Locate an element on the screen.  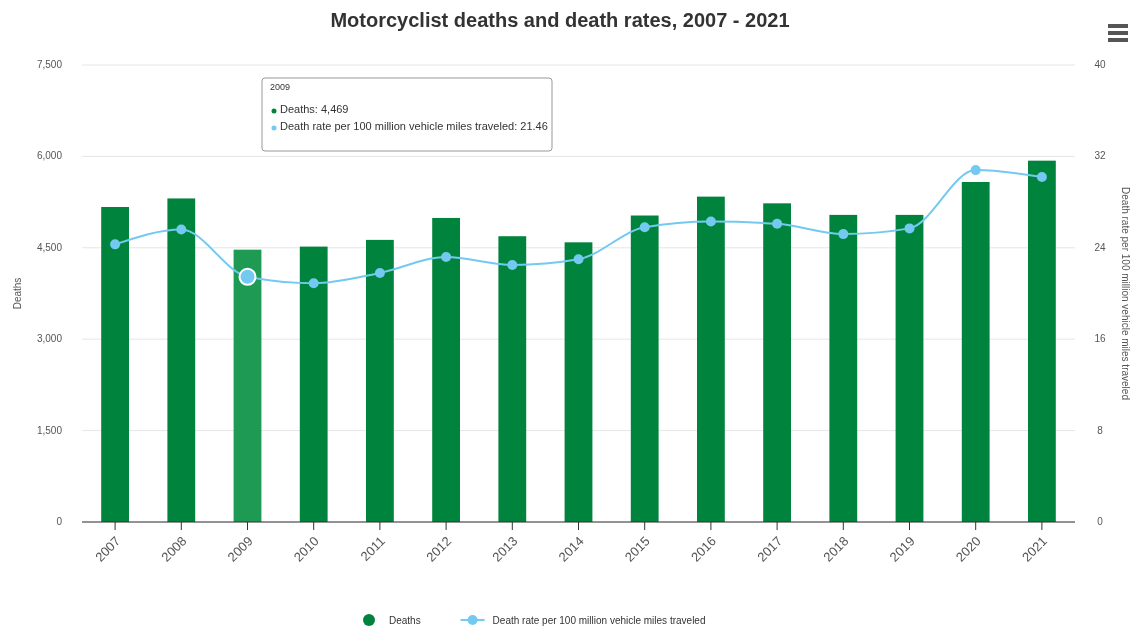
legend-label: Death rate per 100 million vehicle miles traveled is located at coordinates (599, 620).